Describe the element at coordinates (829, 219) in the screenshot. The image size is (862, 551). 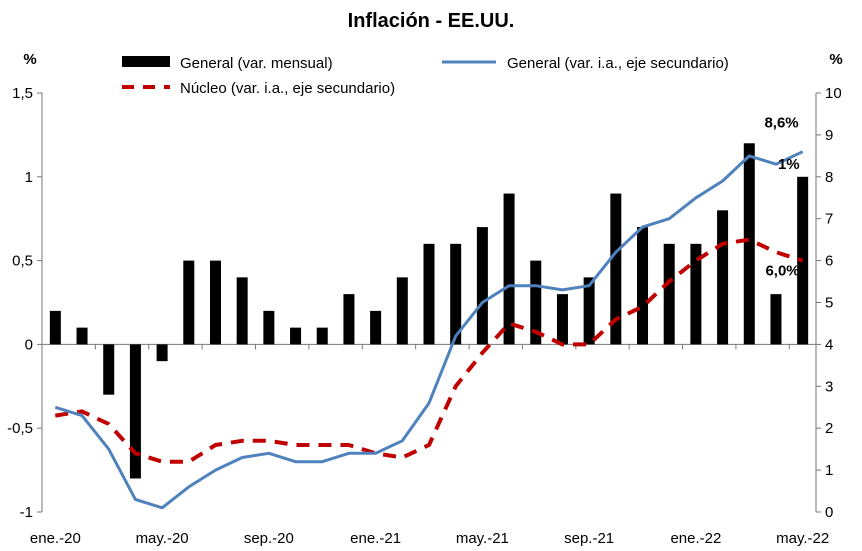
I see `right-tick-label: 7` at that location.